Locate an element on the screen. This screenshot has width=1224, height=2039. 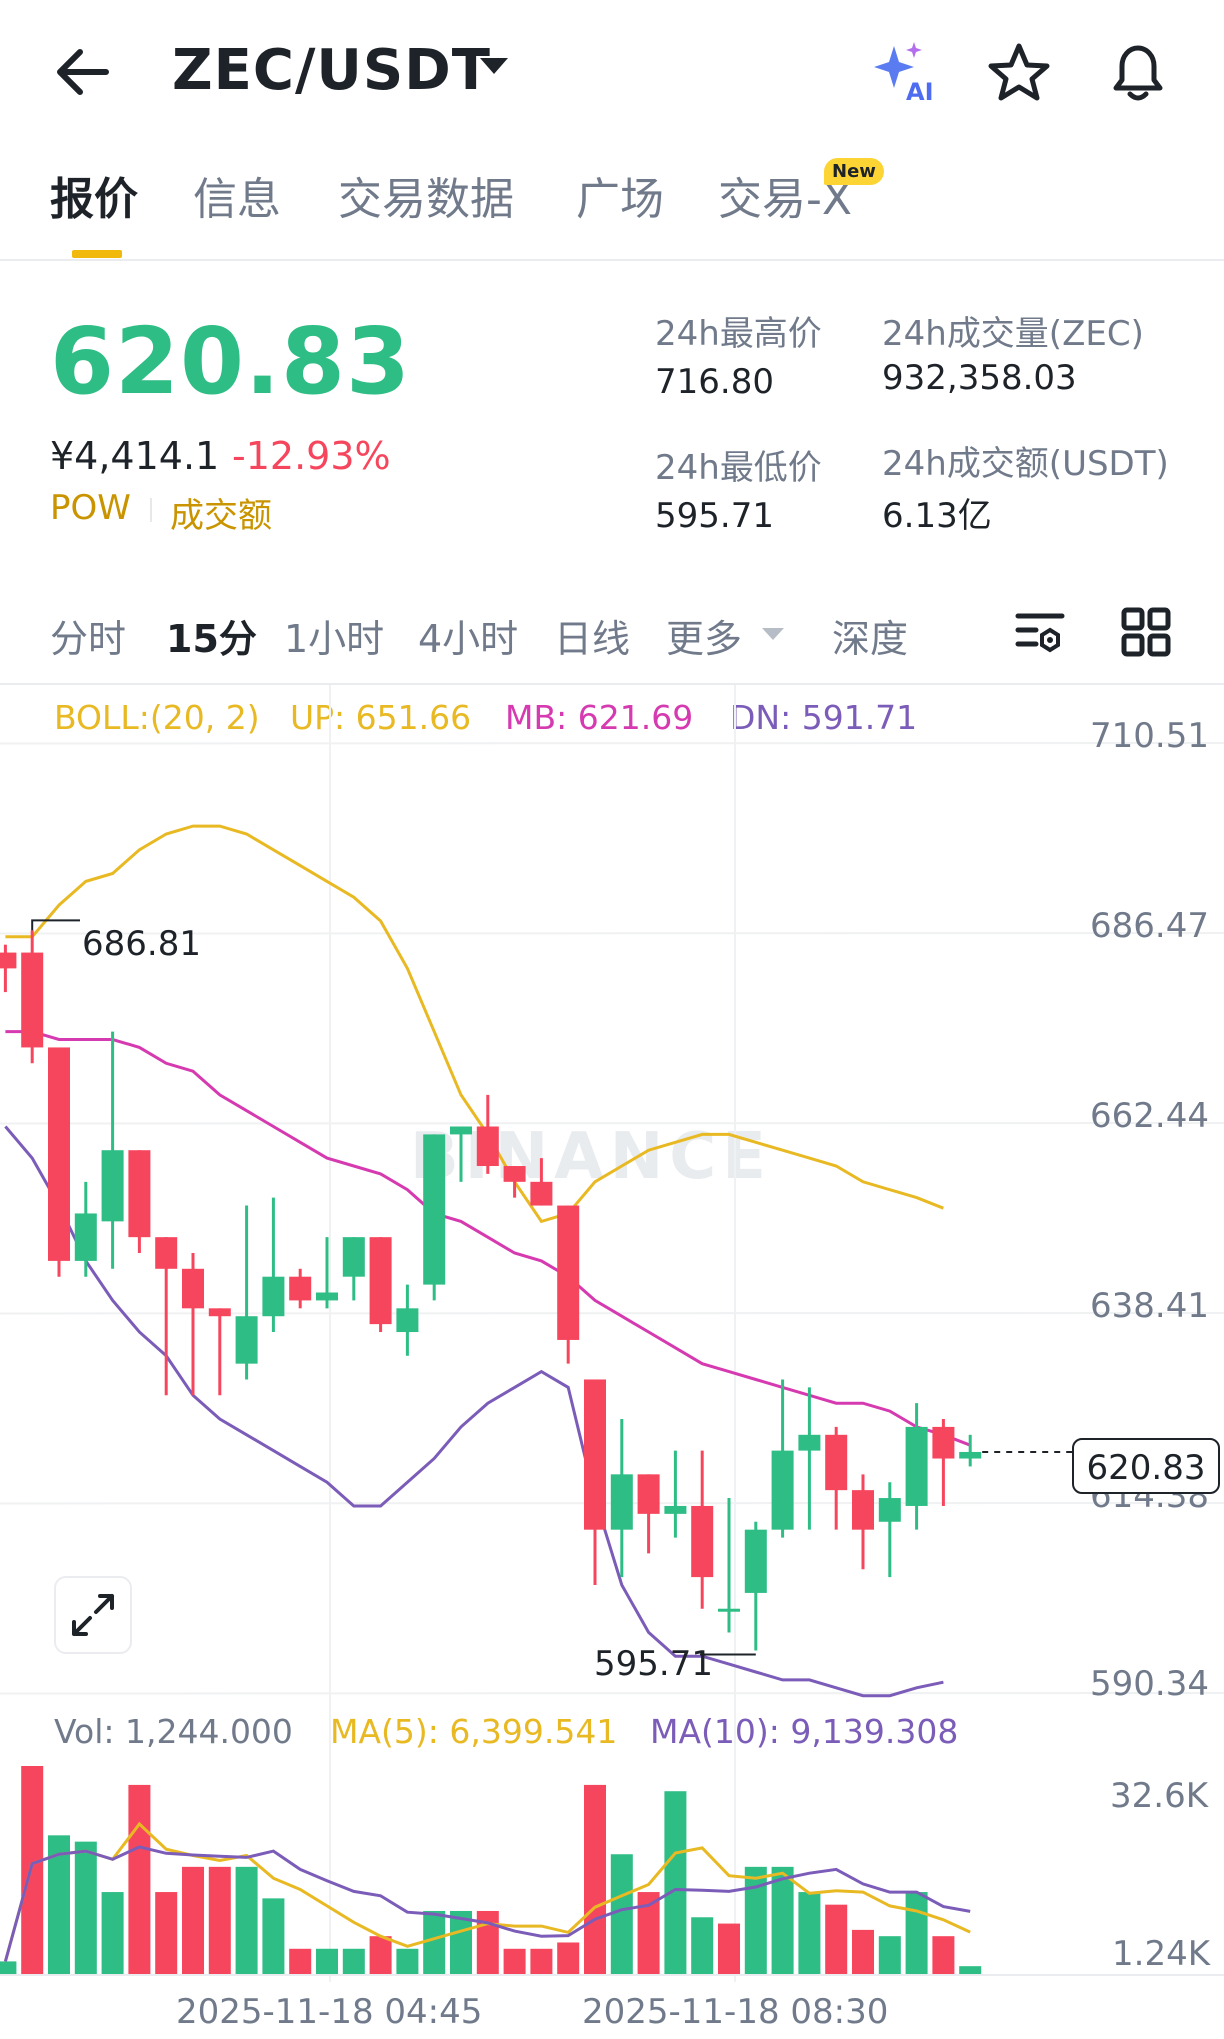
tab-info: 信息 is located at coordinates (237, 199).